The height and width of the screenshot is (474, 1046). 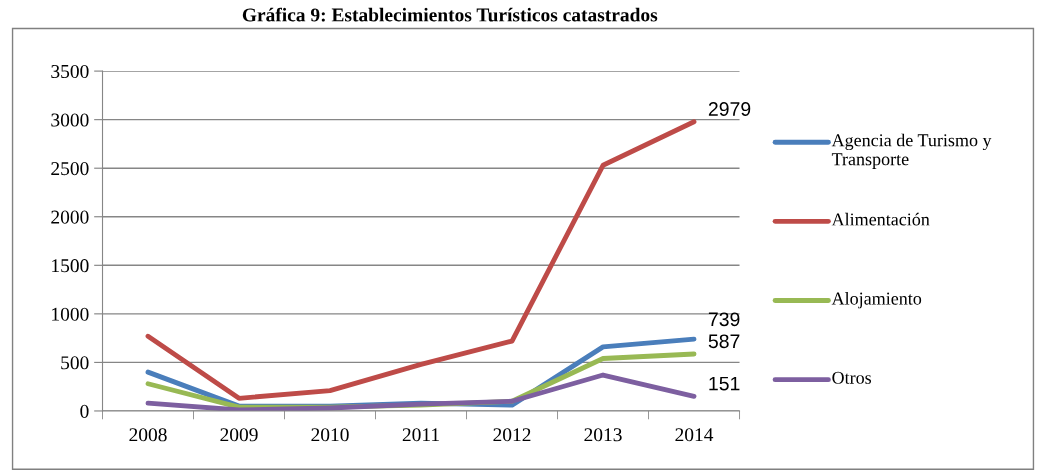 What do you see at coordinates (148, 435) in the screenshot?
I see `x-tick-label: 2008` at bounding box center [148, 435].